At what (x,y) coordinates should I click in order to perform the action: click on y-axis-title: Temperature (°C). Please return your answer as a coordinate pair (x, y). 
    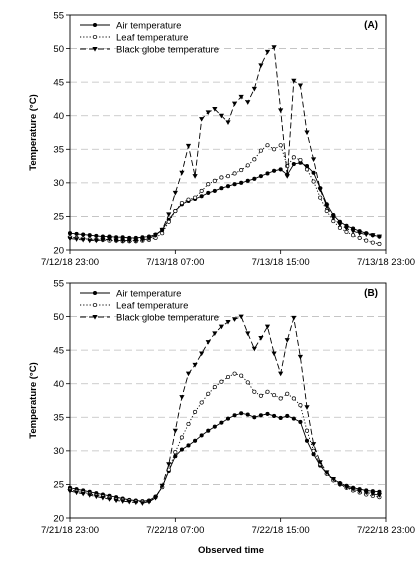
    Looking at the image, I should click on (33, 132).